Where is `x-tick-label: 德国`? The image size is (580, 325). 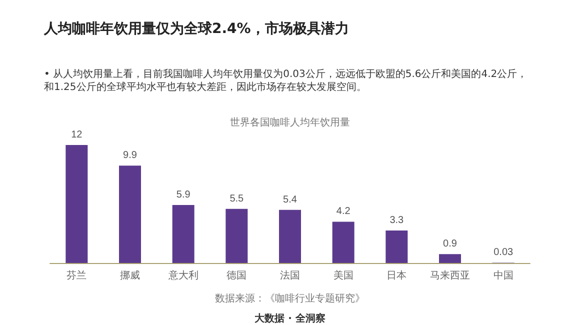
x-tick-label: 德国 is located at coordinates (236, 276).